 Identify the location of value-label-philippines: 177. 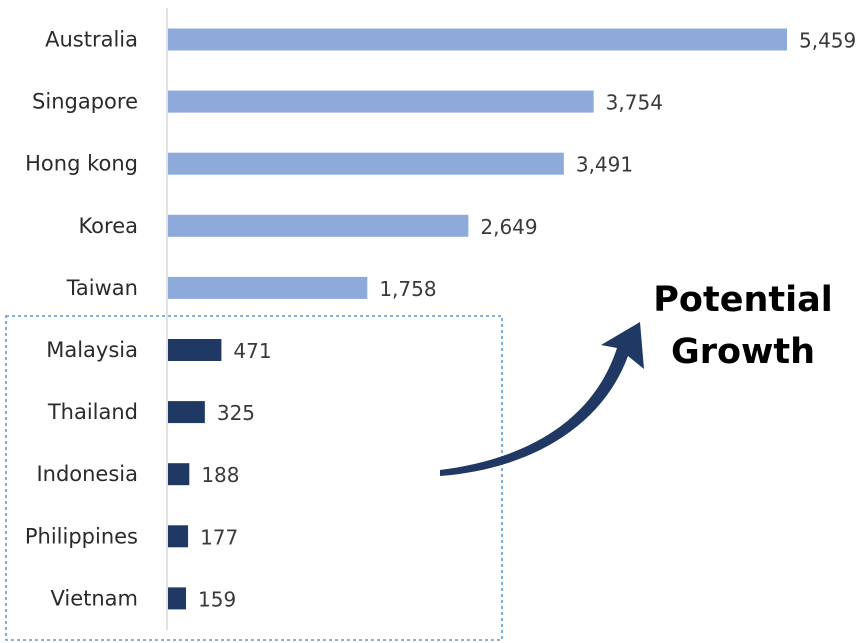
(219, 537).